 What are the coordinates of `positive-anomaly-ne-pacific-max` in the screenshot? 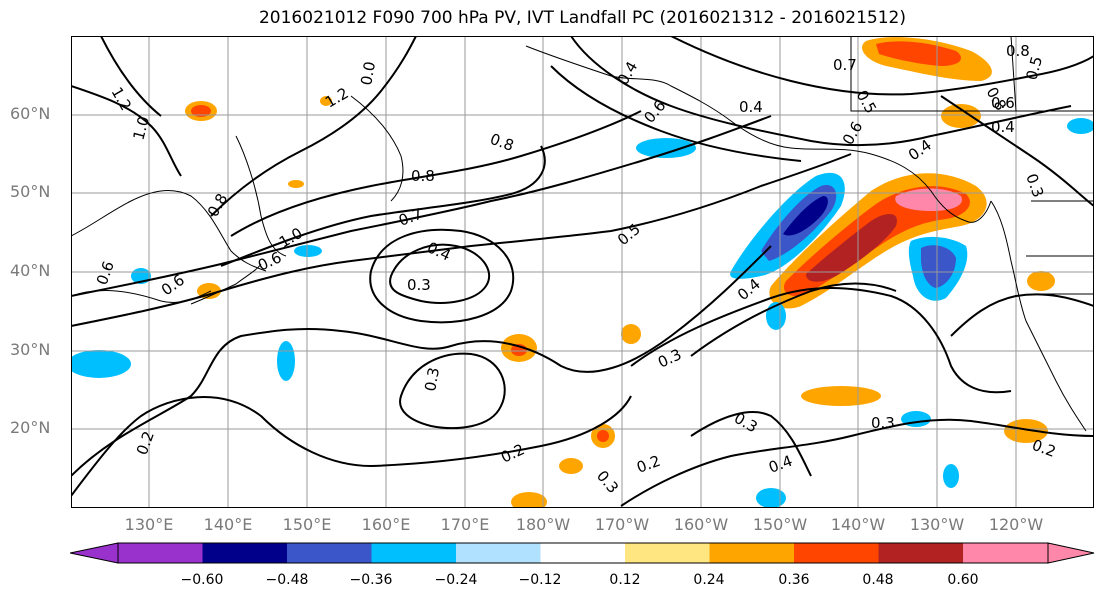 It's located at (928, 199).